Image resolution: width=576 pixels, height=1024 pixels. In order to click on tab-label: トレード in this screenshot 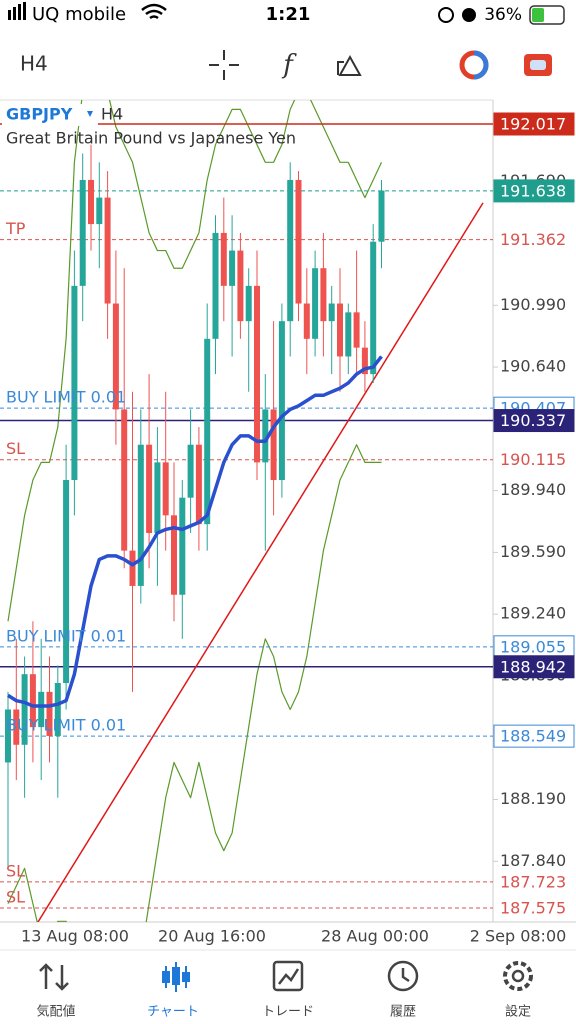, I will do `click(288, 1012)`.